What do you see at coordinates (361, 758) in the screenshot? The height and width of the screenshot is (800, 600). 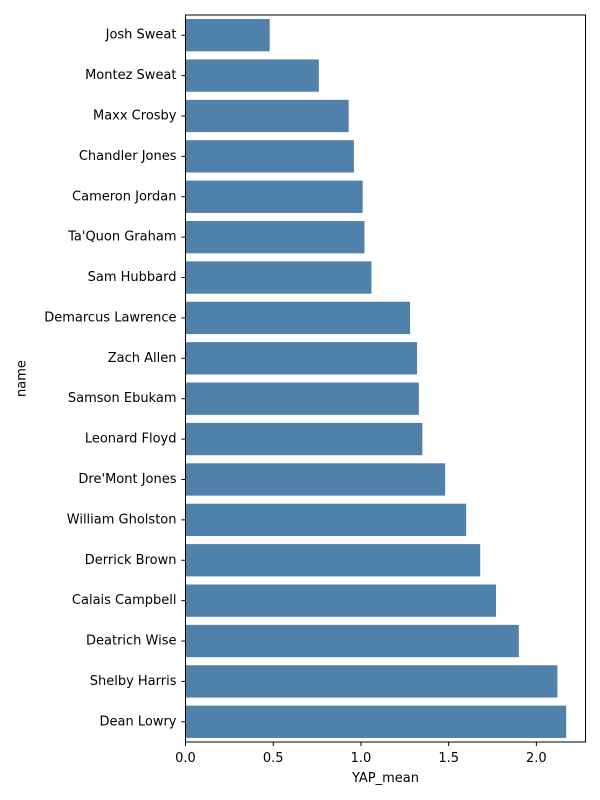 I see `x-tick-label: 1.0` at bounding box center [361, 758].